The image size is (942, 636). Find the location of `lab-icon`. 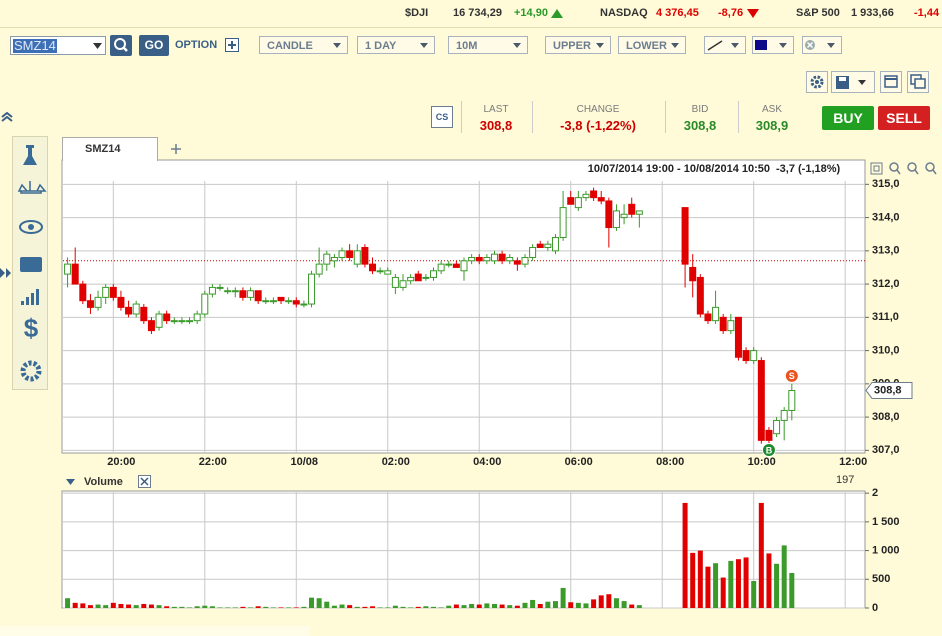

lab-icon is located at coordinates (30, 155).